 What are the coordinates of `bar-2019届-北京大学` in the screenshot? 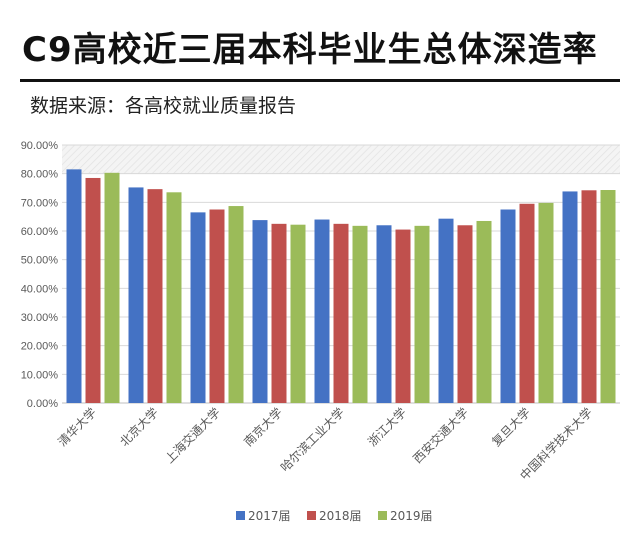 It's located at (174, 297).